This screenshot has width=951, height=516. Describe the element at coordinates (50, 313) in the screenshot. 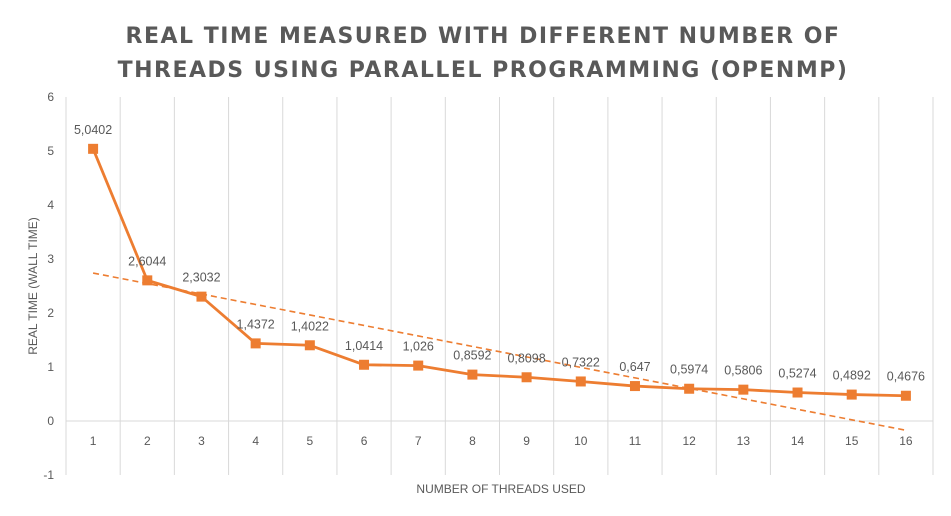

I see `y-tick-label: 2` at that location.